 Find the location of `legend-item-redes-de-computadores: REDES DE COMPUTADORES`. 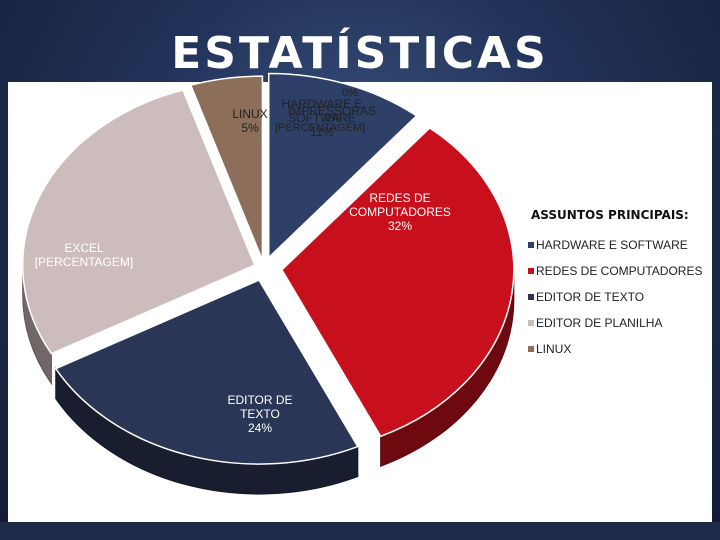

legend-item-redes-de-computadores: REDES DE COMPUTADORES is located at coordinates (621, 271).